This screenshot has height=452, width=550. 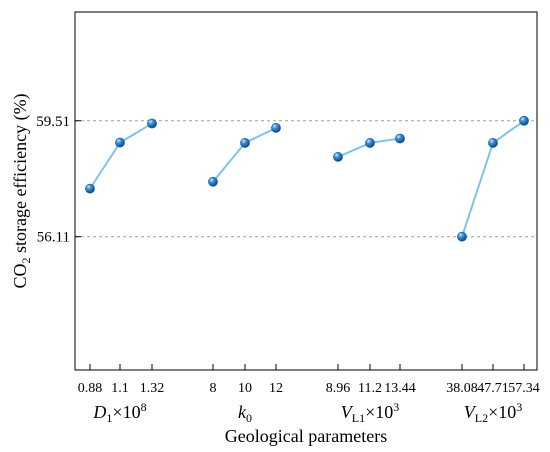 What do you see at coordinates (358, 418) in the screenshot?
I see `group-label-subscript: L1` at bounding box center [358, 418].